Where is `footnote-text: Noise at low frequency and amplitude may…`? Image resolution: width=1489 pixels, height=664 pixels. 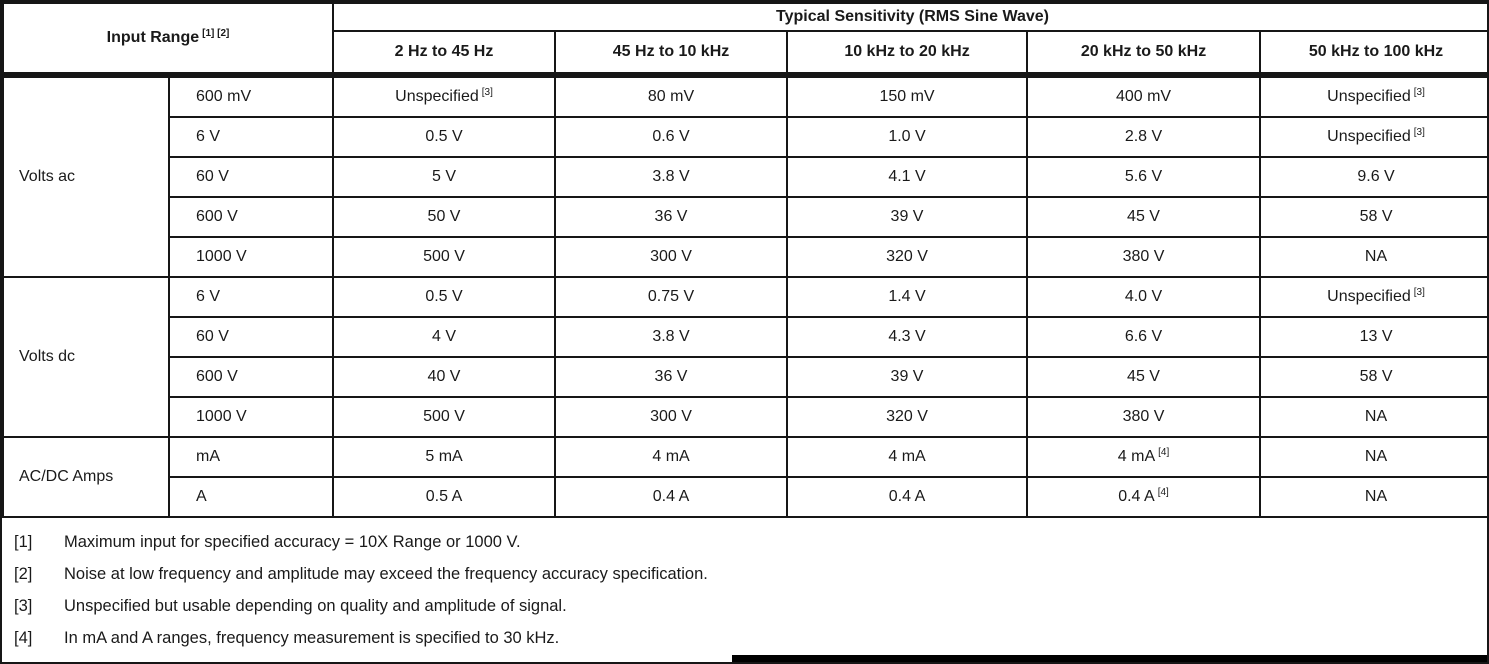
footnote-text: Noise at low frequency and amplitude may… is located at coordinates (386, 574).